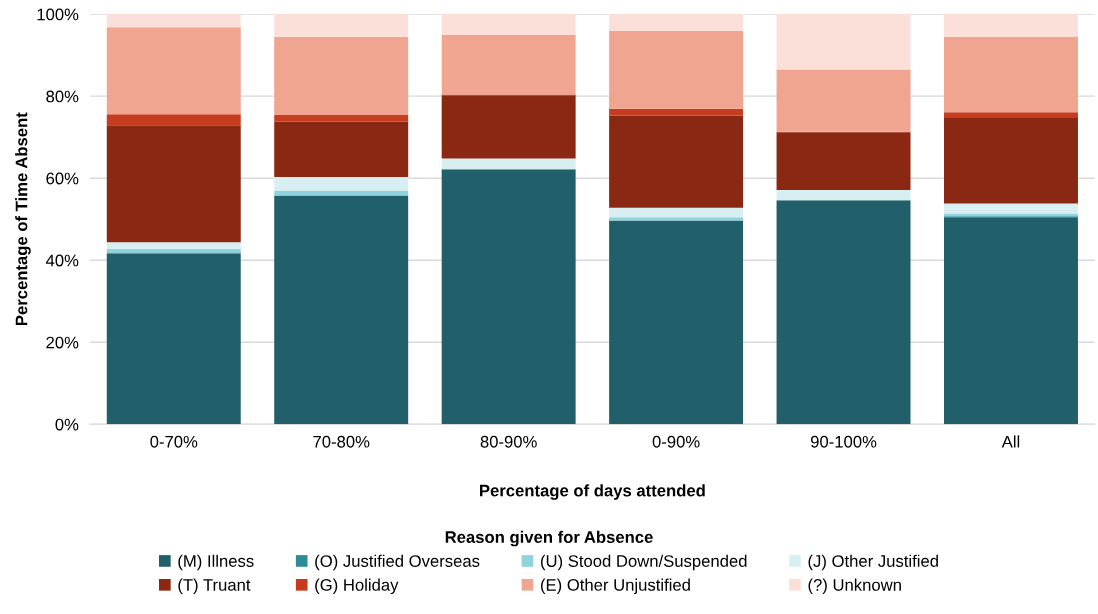 The width and height of the screenshot is (1098, 614). I want to click on x-tick-label: 90-100%, so click(843, 441).